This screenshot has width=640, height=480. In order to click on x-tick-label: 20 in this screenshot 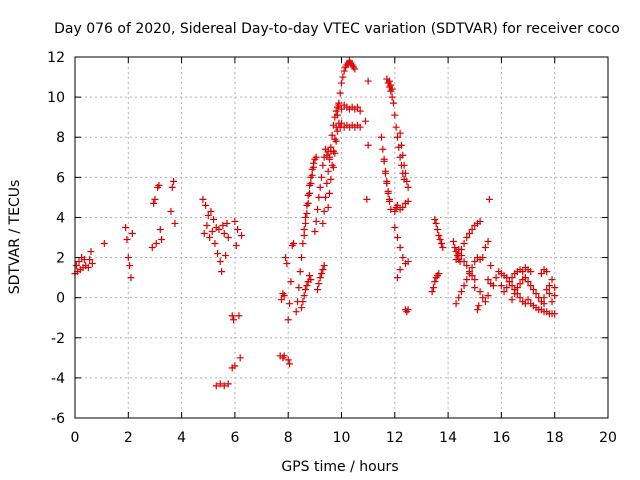, I will do `click(608, 438)`.